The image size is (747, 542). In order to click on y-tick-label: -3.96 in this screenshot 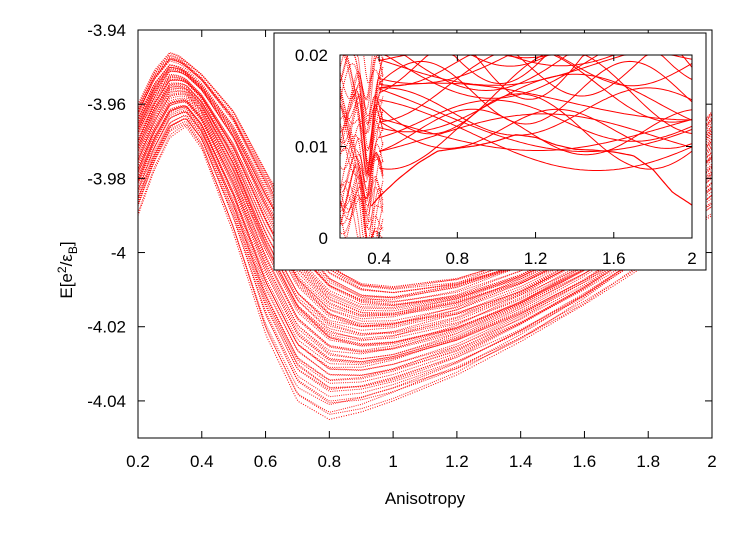, I will do `click(106, 104)`.